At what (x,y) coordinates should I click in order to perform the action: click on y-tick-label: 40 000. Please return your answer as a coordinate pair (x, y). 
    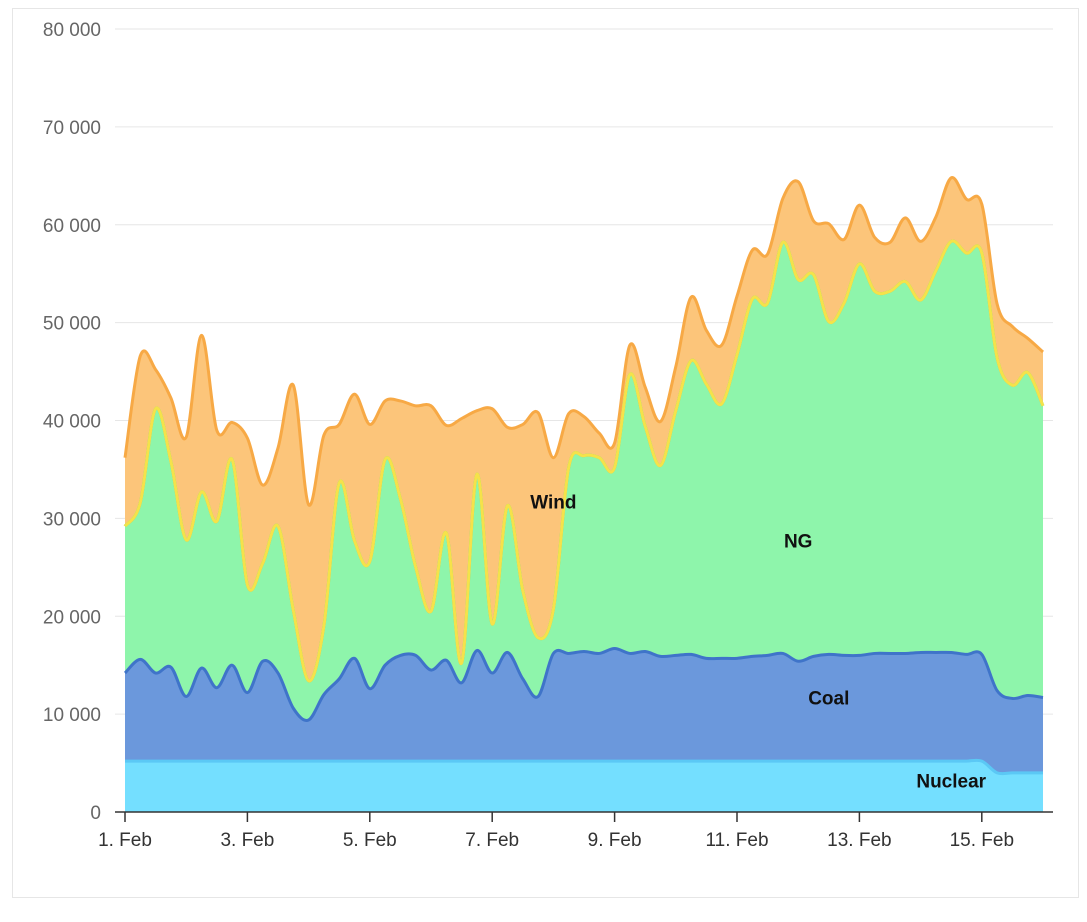
    Looking at the image, I should click on (72, 422).